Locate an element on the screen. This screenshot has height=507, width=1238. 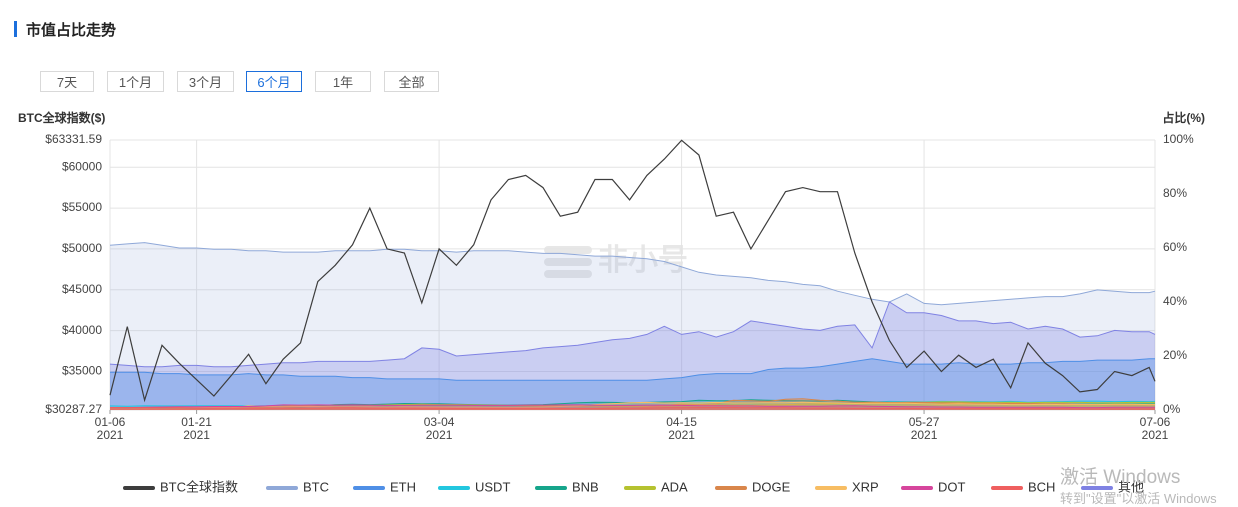
x-tick-label: 03-04 is located at coordinates (439, 422).